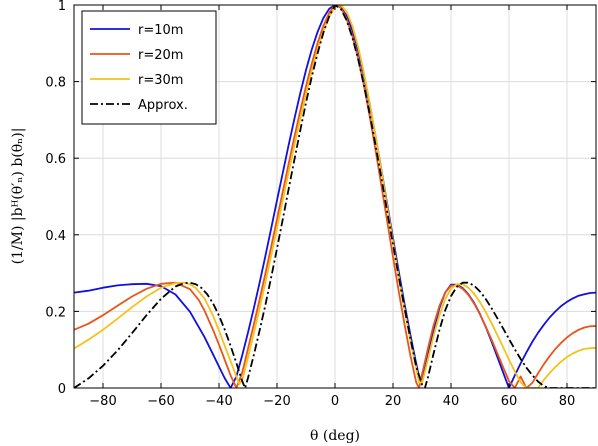 Image resolution: width=598 pixels, height=446 pixels. I want to click on legend-label-r-10m: r=10m, so click(160, 30).